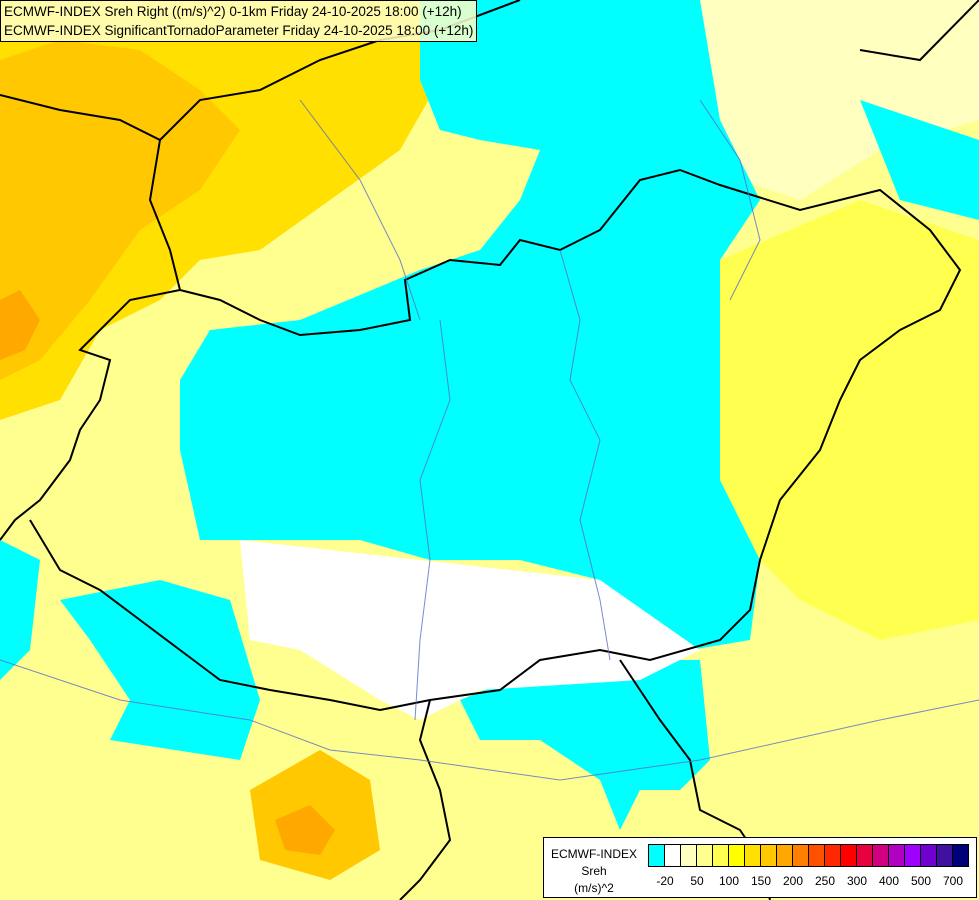 This screenshot has width=979, height=900. I want to click on dark-orange-region-northwest, so click(120, 210).